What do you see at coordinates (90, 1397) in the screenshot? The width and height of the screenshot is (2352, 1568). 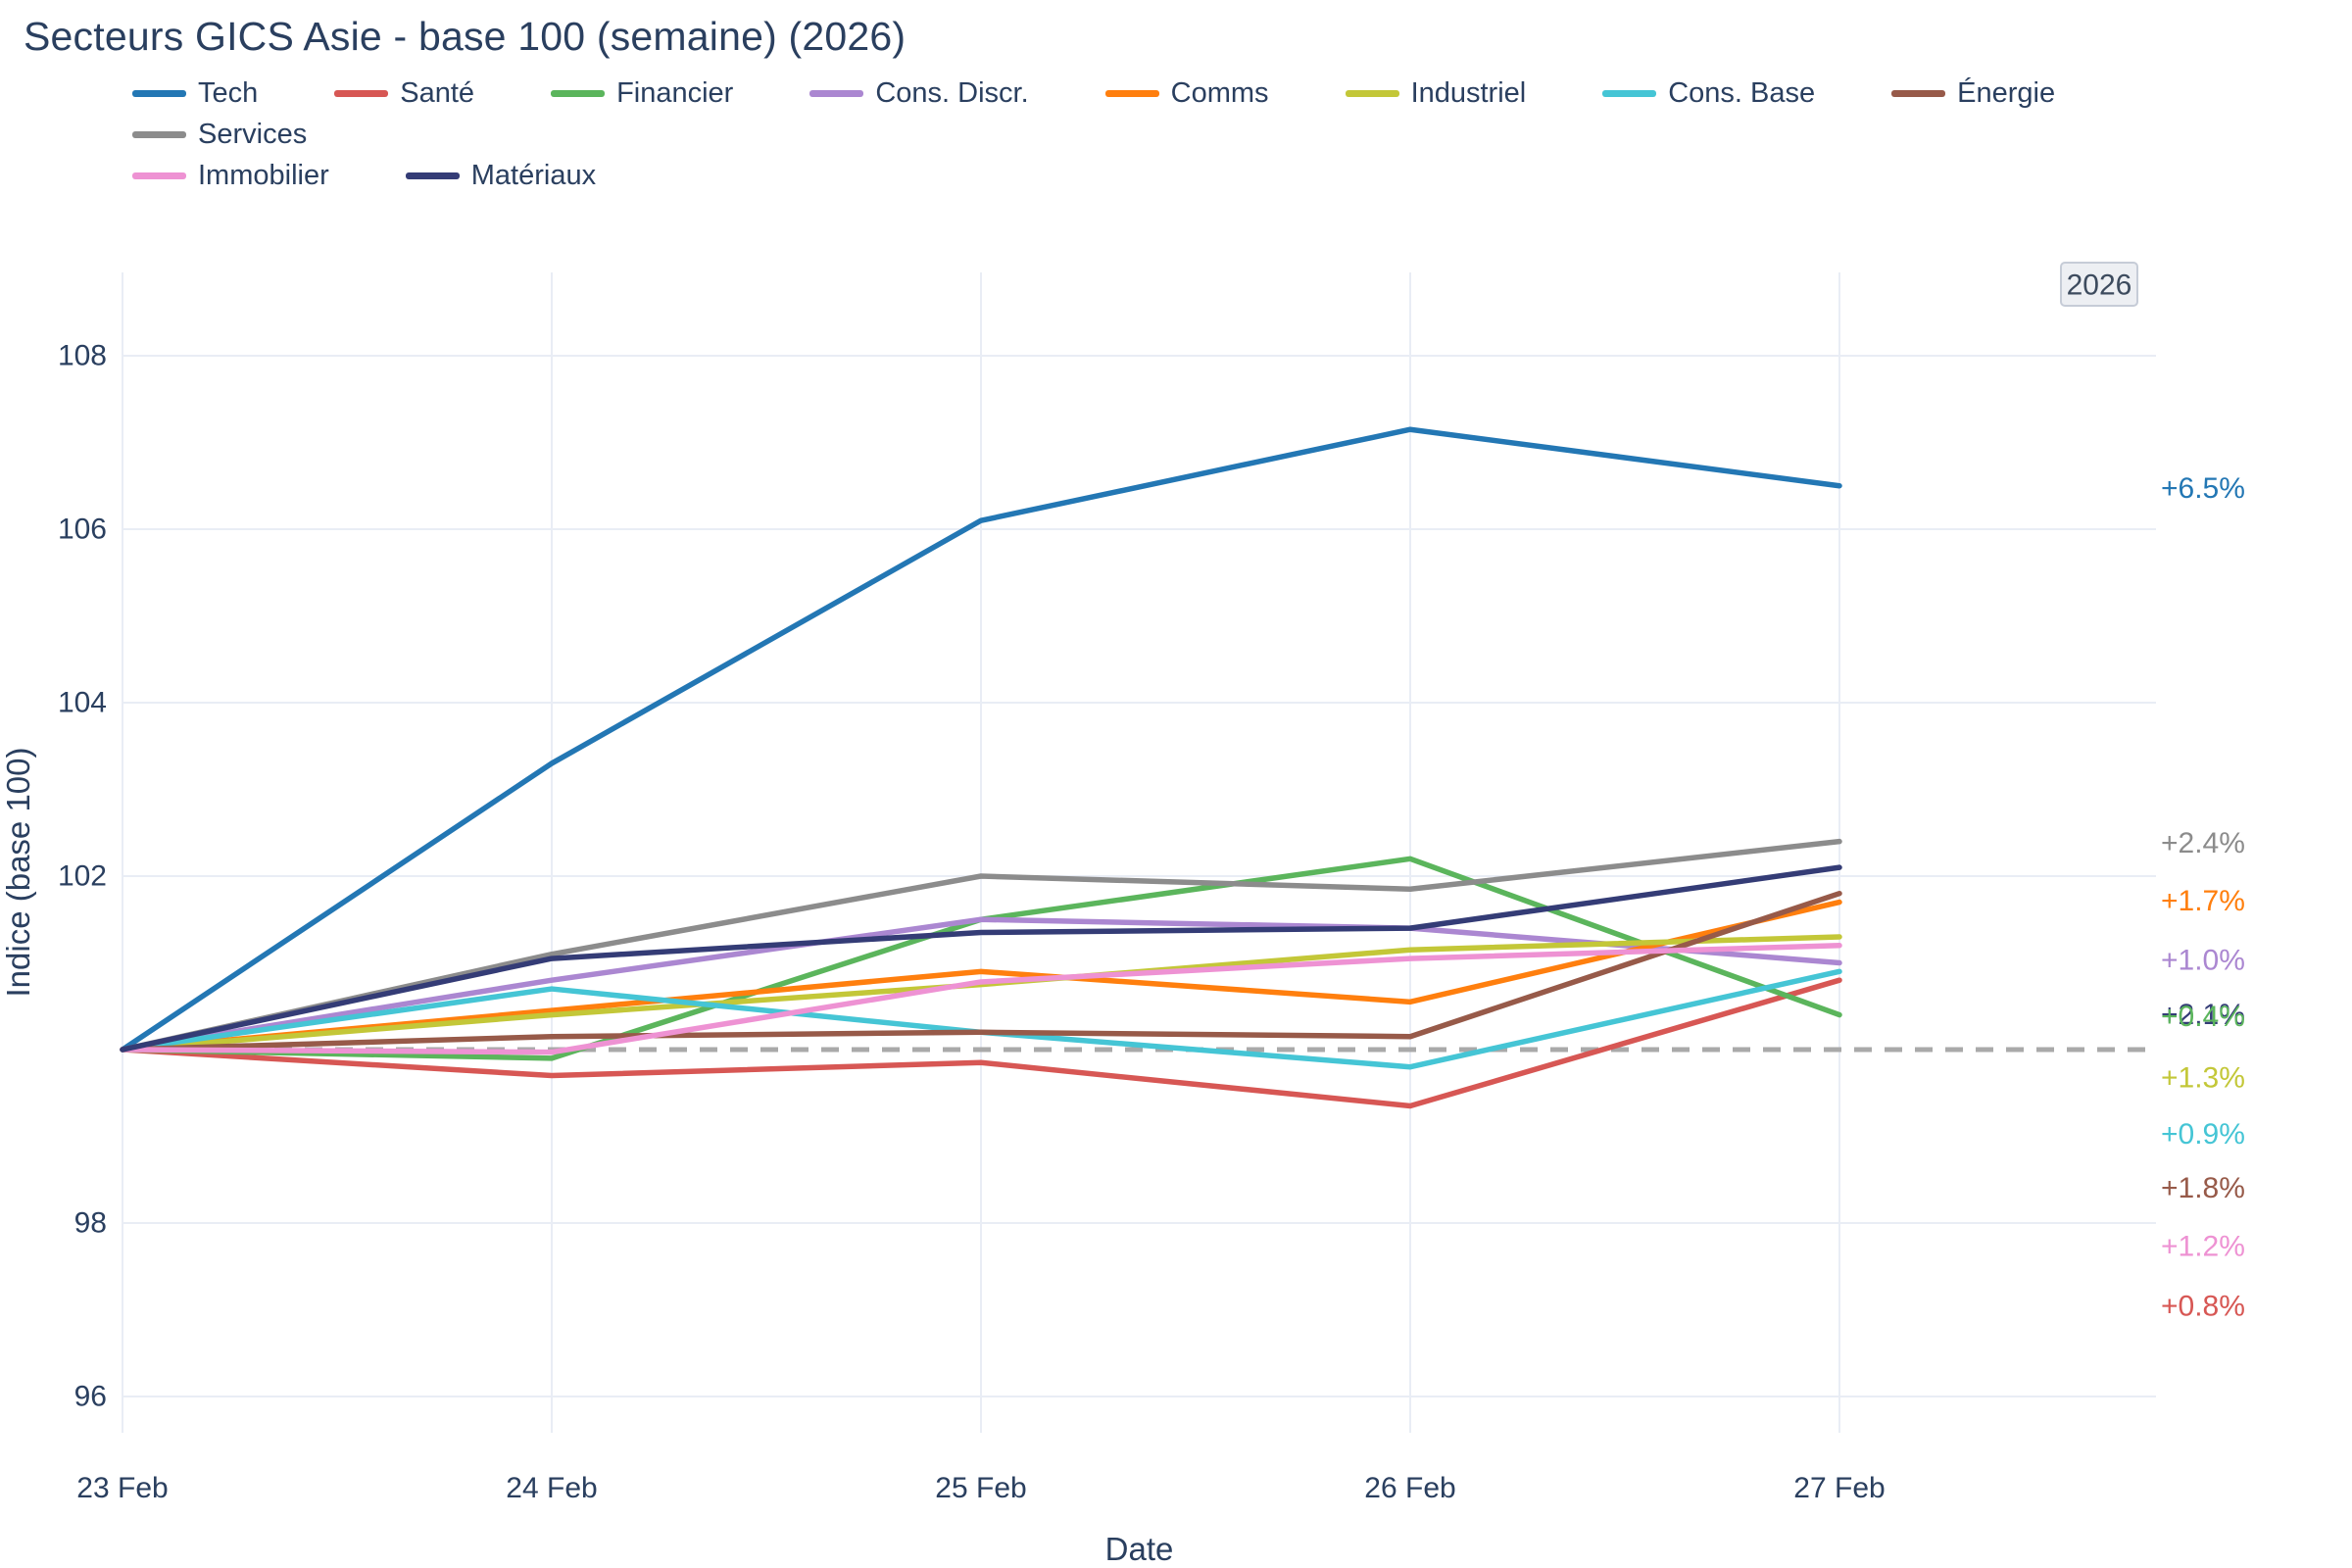 I see `y-tick-label-96: 96` at bounding box center [90, 1397].